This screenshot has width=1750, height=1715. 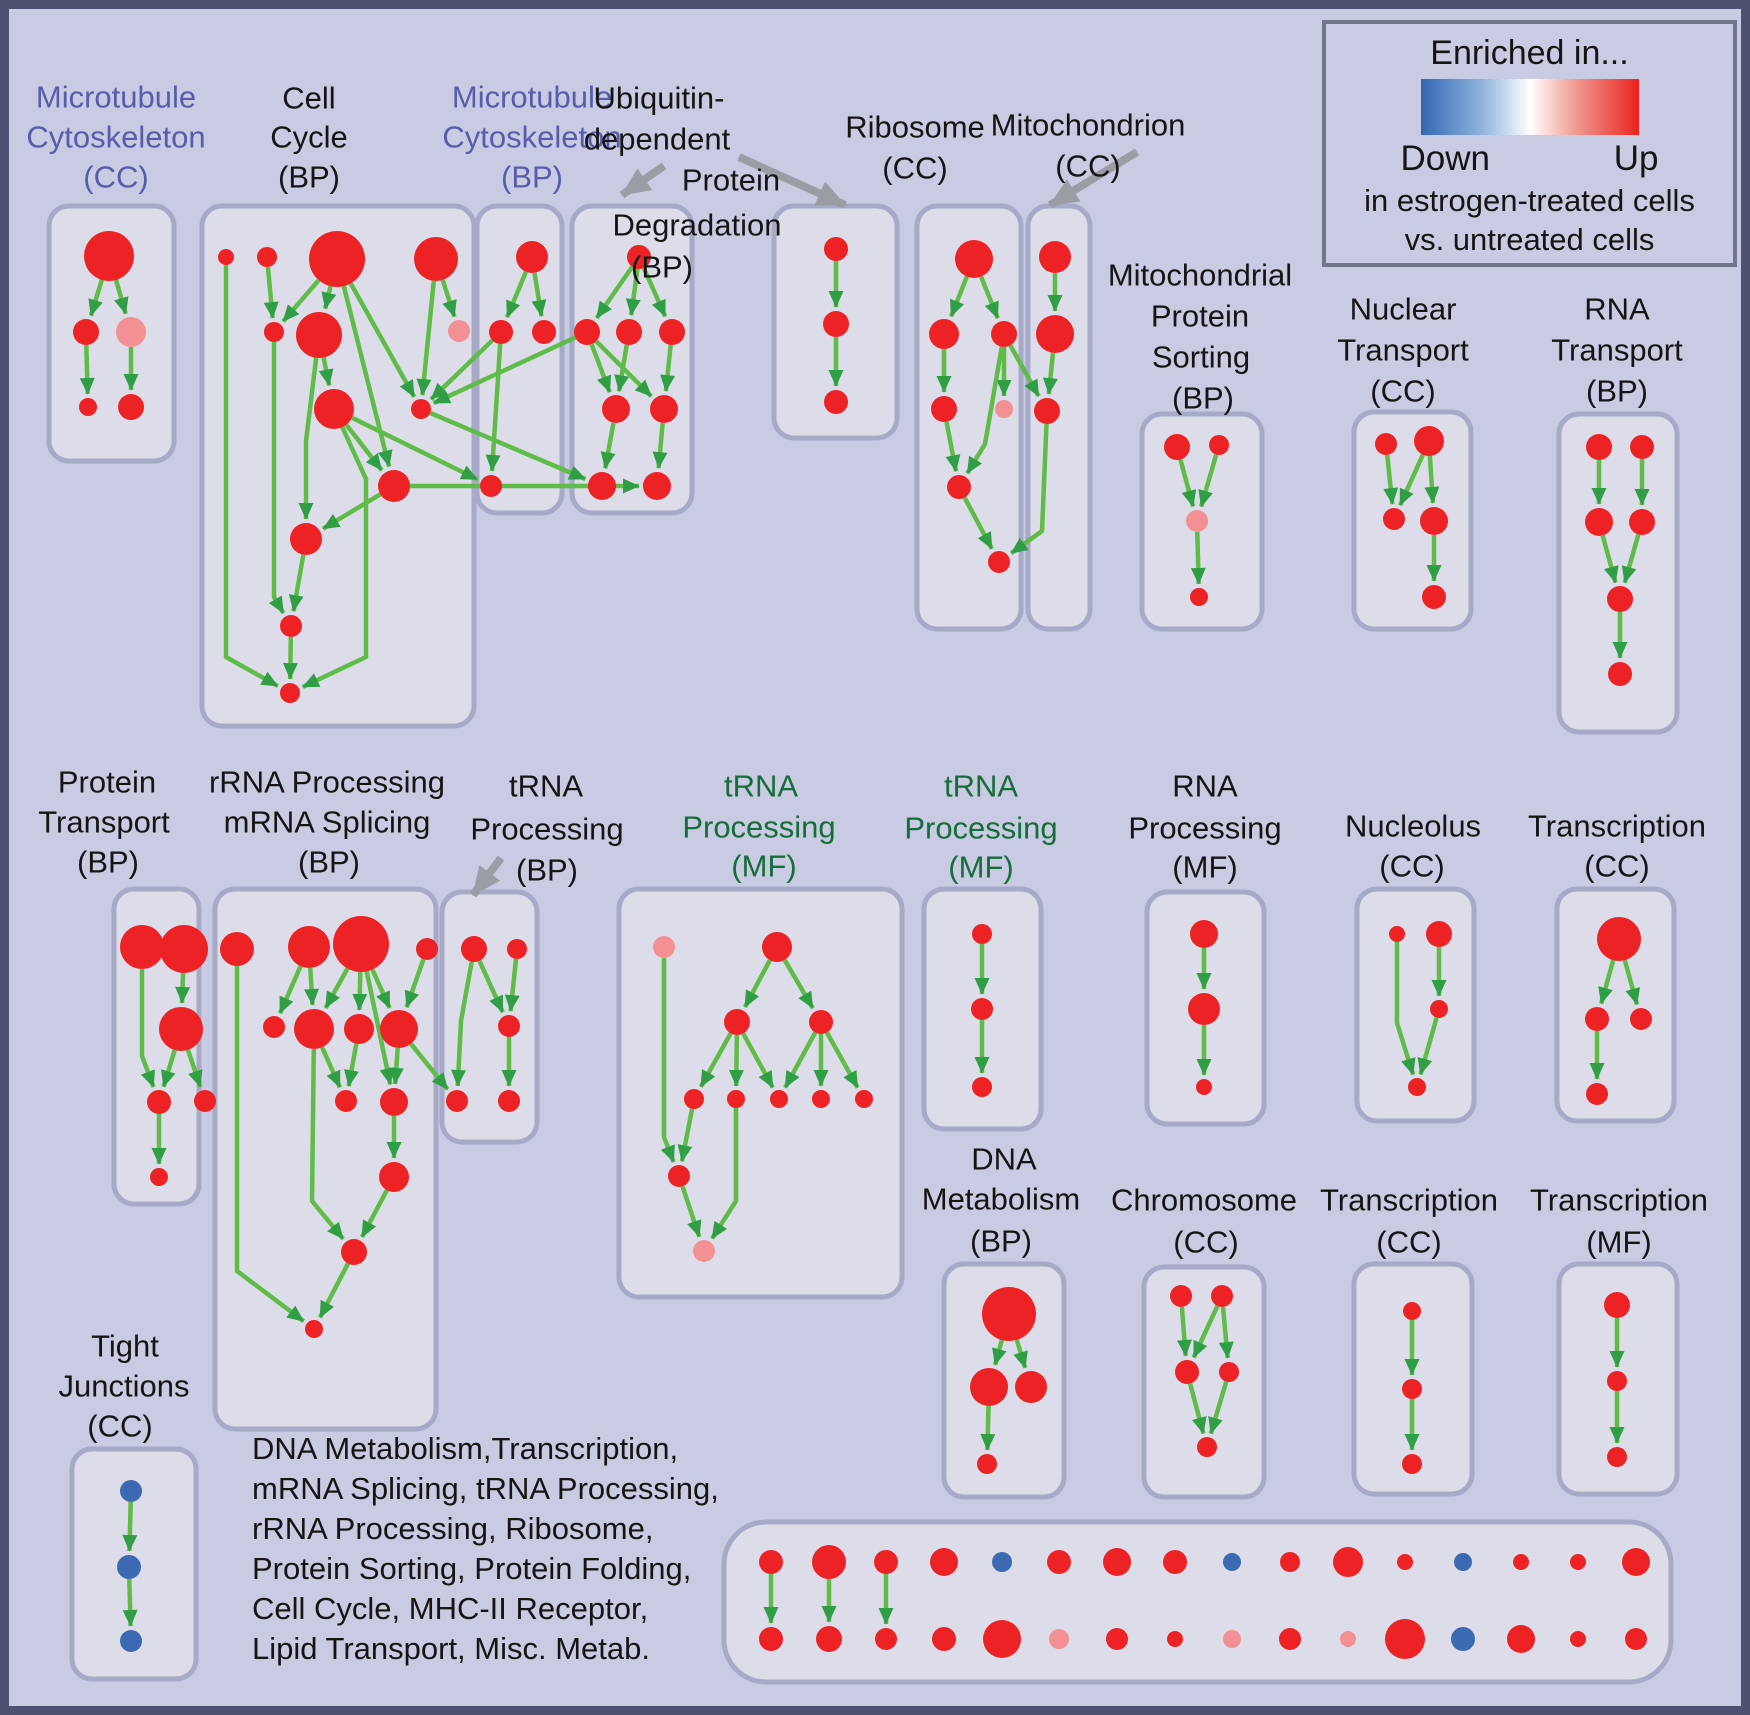 I want to click on node-b4, so click(x=491, y=486).